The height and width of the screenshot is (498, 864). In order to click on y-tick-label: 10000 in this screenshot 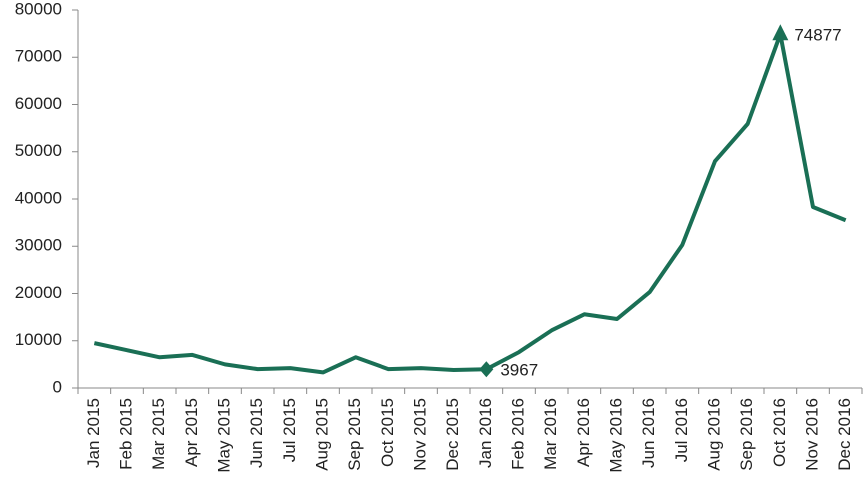, I will do `click(38, 339)`.